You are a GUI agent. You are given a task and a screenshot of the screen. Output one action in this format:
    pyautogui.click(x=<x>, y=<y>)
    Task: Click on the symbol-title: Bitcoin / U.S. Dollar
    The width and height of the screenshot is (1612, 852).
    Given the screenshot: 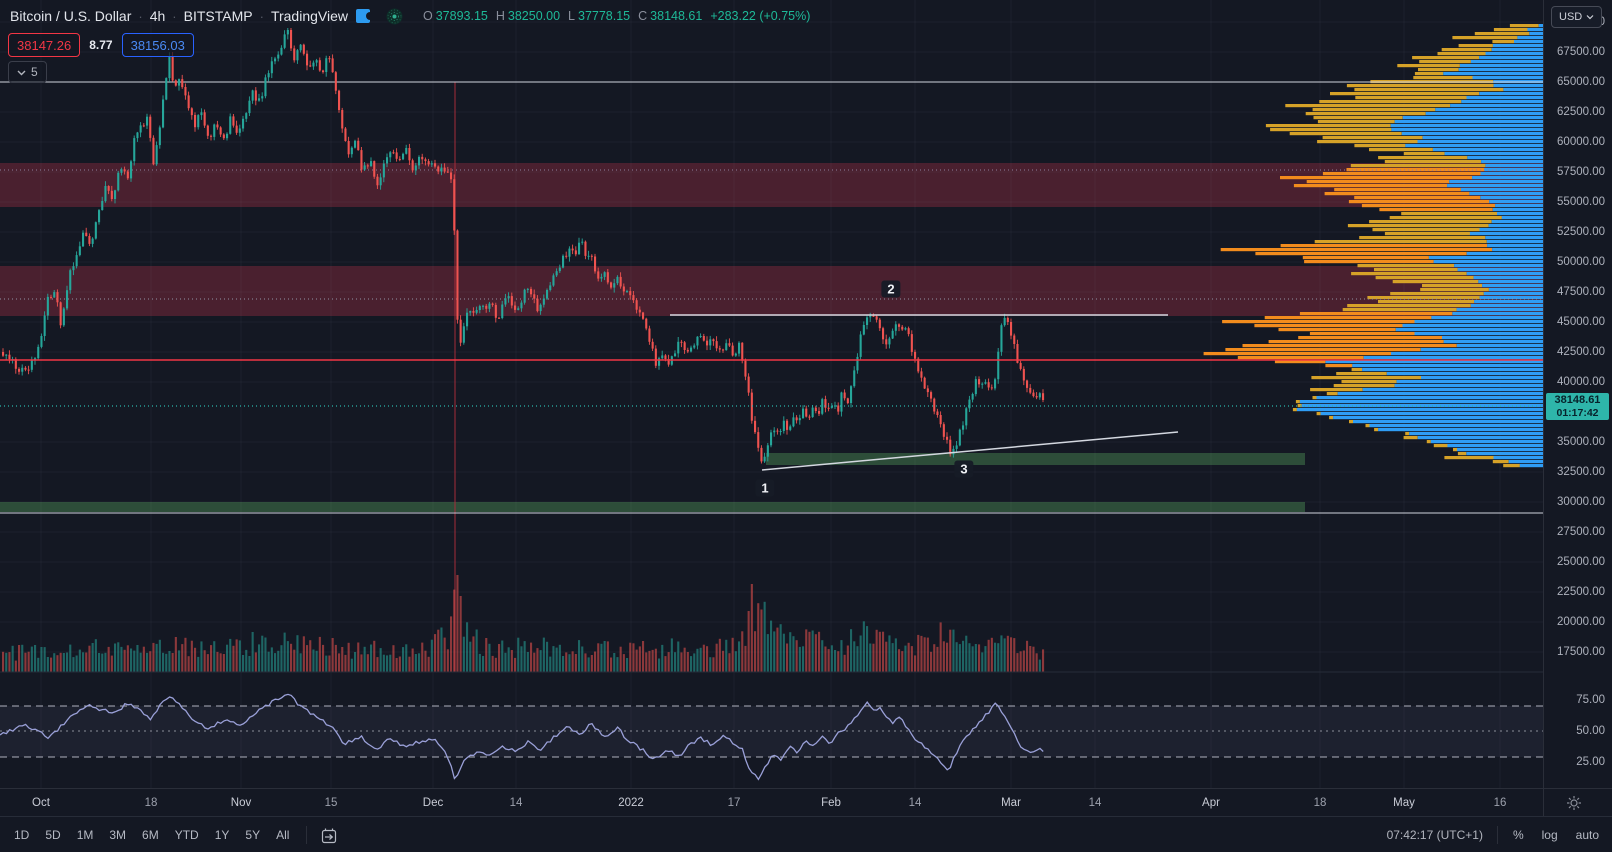 What is the action you would take?
    pyautogui.click(x=71, y=16)
    